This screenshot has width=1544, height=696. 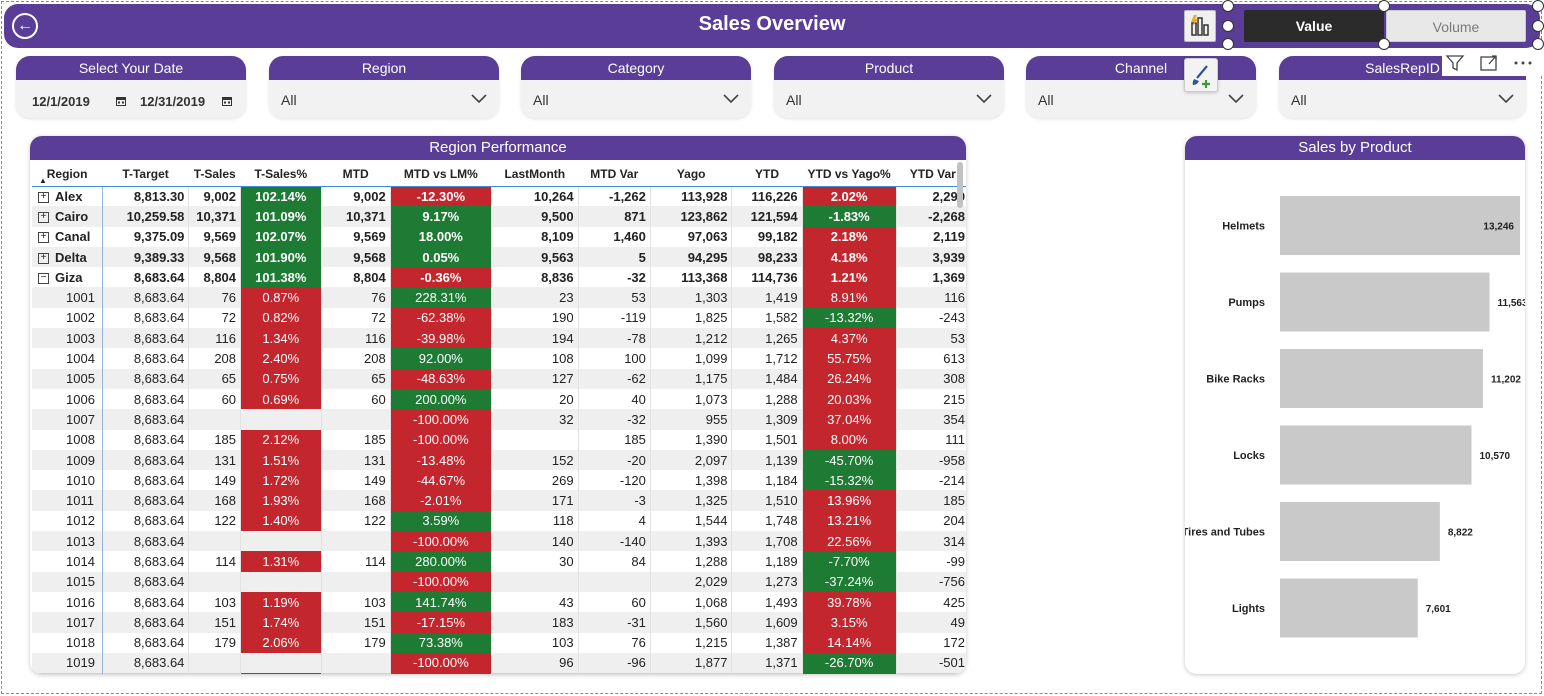 I want to click on cell: -62.38%, so click(x=441, y=318).